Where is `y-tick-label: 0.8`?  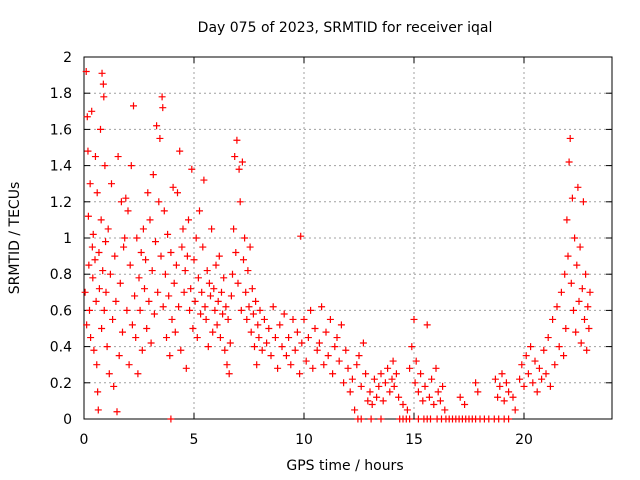 y-tick-label: 0.8 is located at coordinates (61, 275).